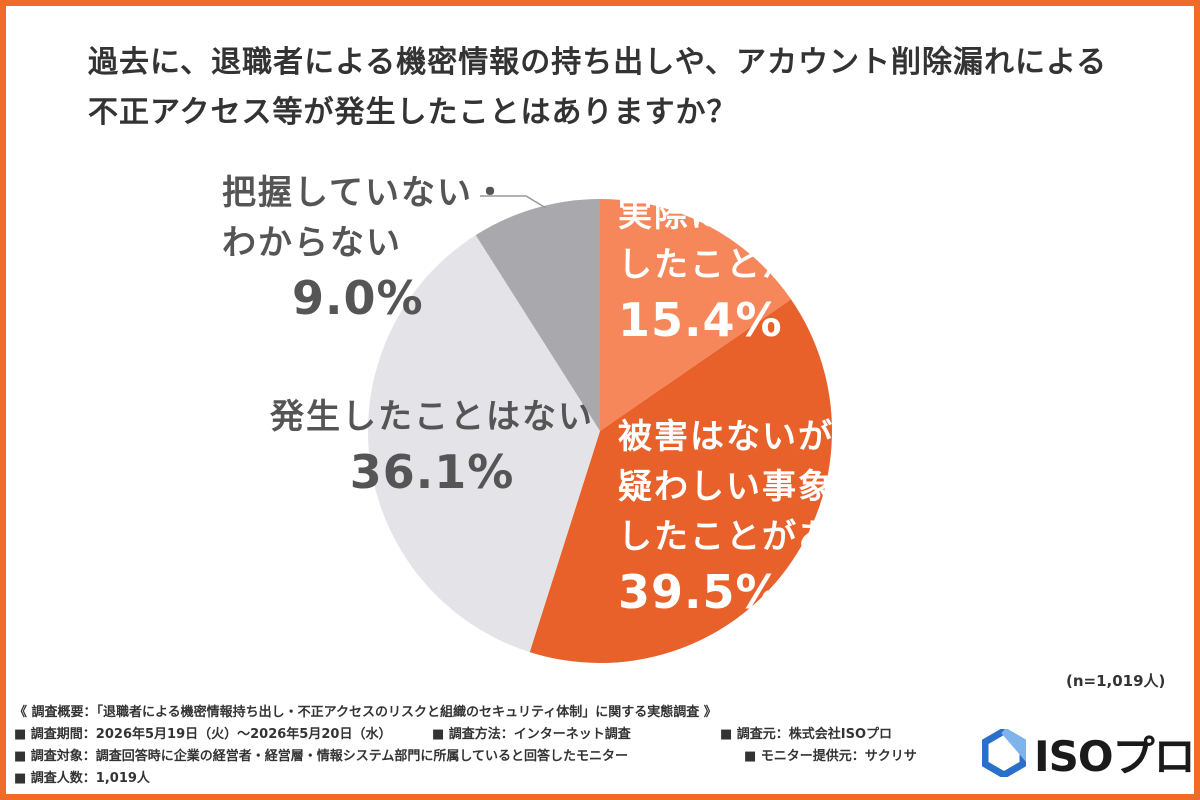 Image resolution: width=1200 pixels, height=800 pixels. Describe the element at coordinates (358, 298) in the screenshot. I see `slice-value: 9.0%` at that location.